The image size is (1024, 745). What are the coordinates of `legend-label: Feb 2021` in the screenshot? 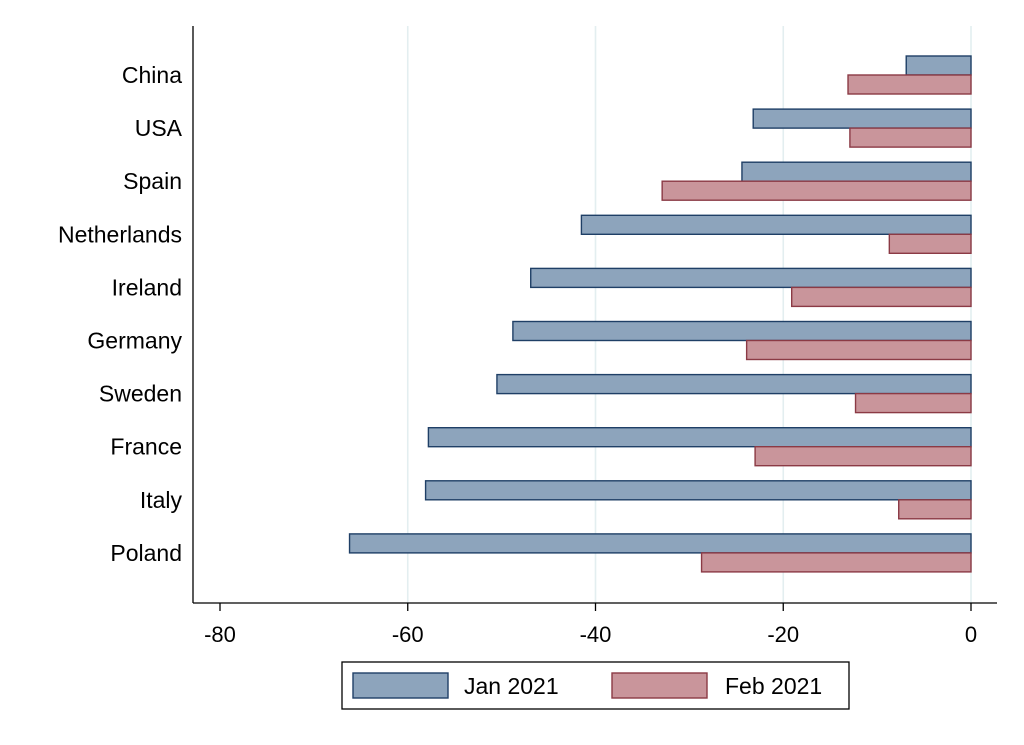 It's located at (773, 686).